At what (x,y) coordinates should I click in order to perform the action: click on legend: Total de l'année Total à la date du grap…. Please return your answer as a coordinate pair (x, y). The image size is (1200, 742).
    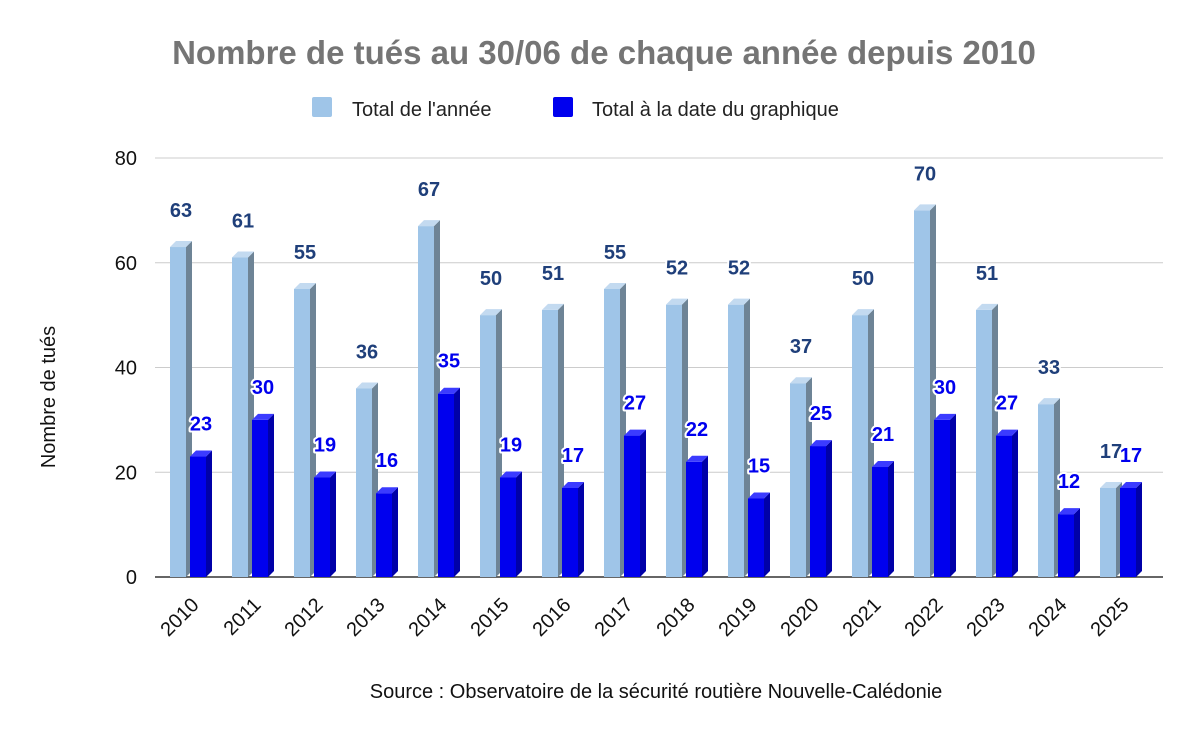
    Looking at the image, I should click on (575, 109).